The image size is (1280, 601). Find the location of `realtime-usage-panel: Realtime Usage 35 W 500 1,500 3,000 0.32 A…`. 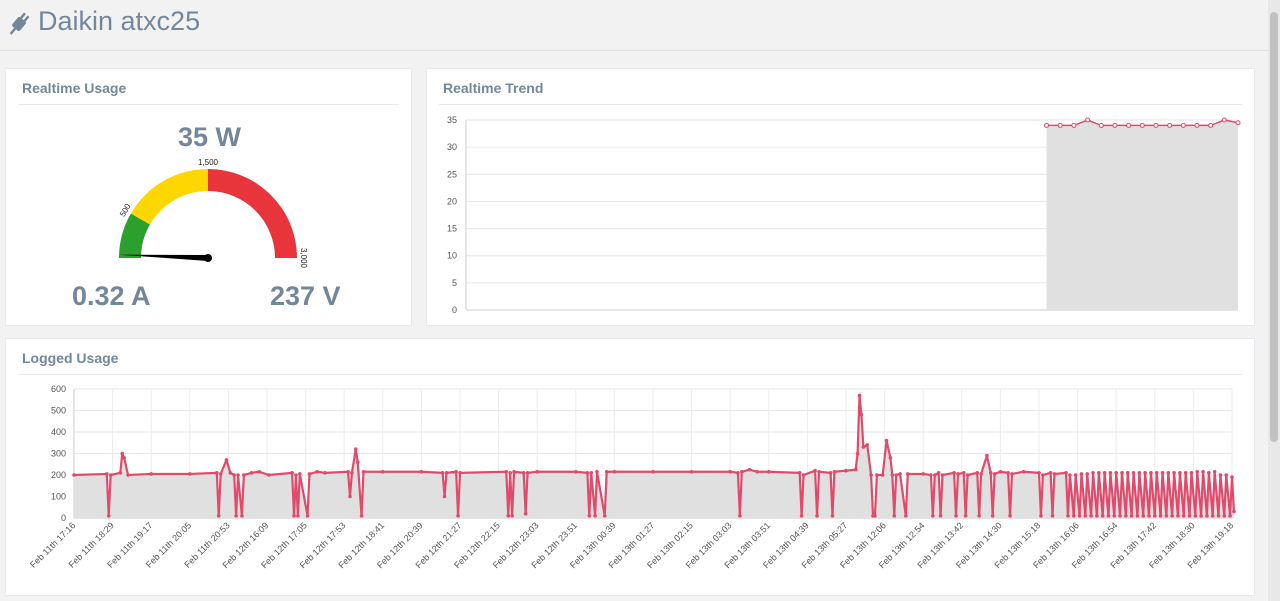

realtime-usage-panel: Realtime Usage 35 W 500 1,500 3,000 0.32 A… is located at coordinates (208, 197).